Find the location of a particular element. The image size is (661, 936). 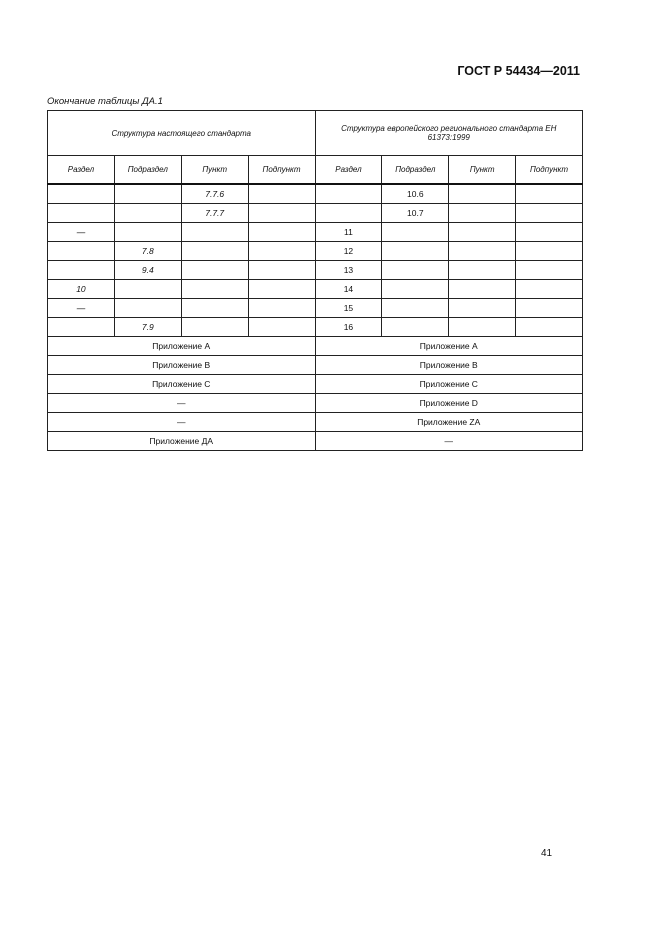

document-title: ГОСТ Р 54434—2011 is located at coordinates (518, 71).